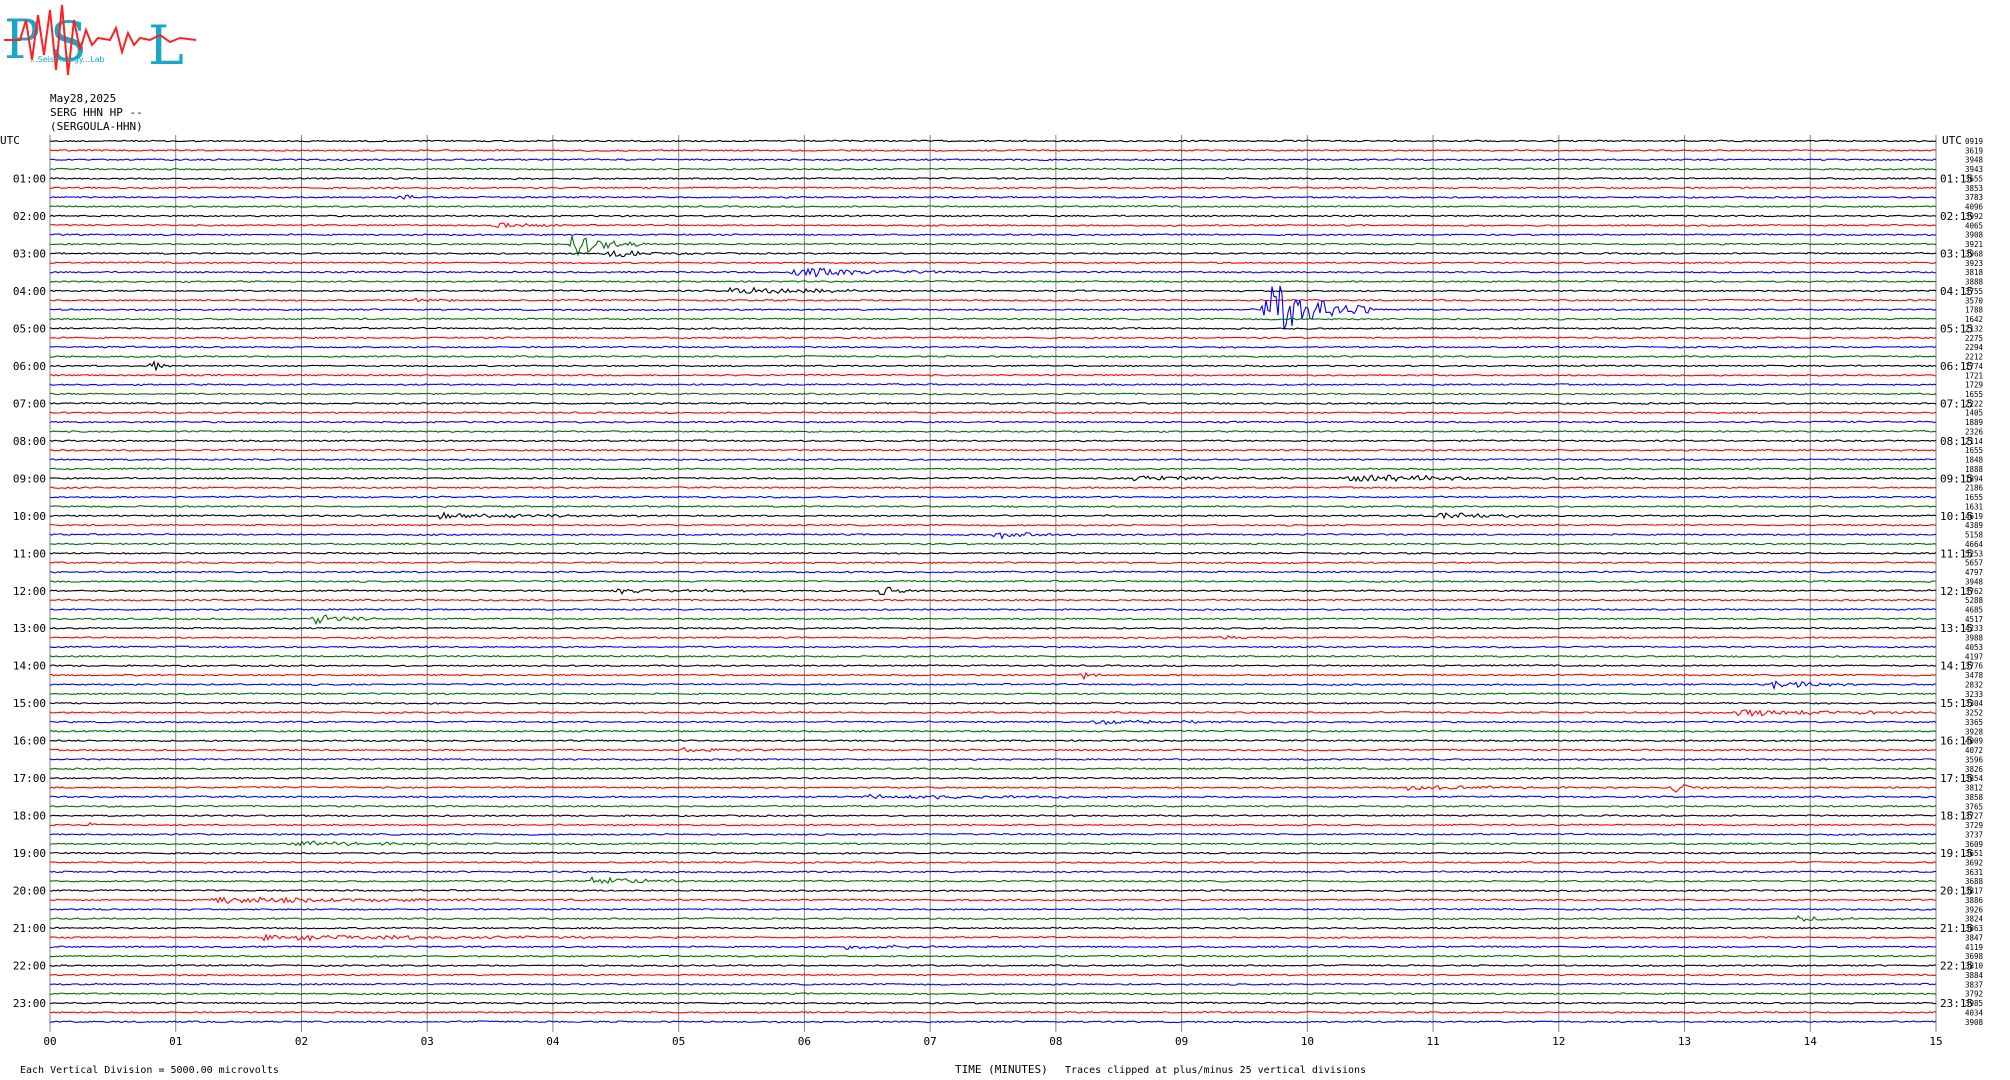  What do you see at coordinates (1974, 488) in the screenshot?
I see `trace-value-label: 2186` at bounding box center [1974, 488].